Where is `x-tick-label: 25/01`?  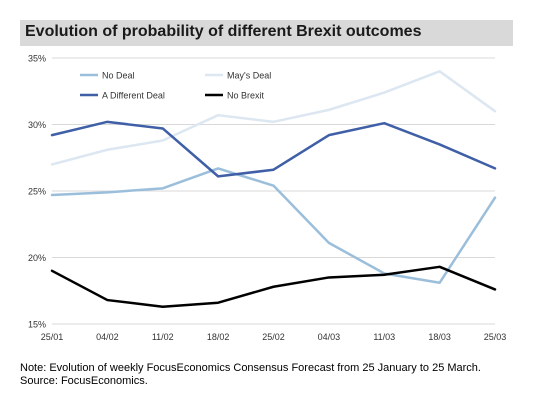 x-tick-label: 25/01 is located at coordinates (52, 337).